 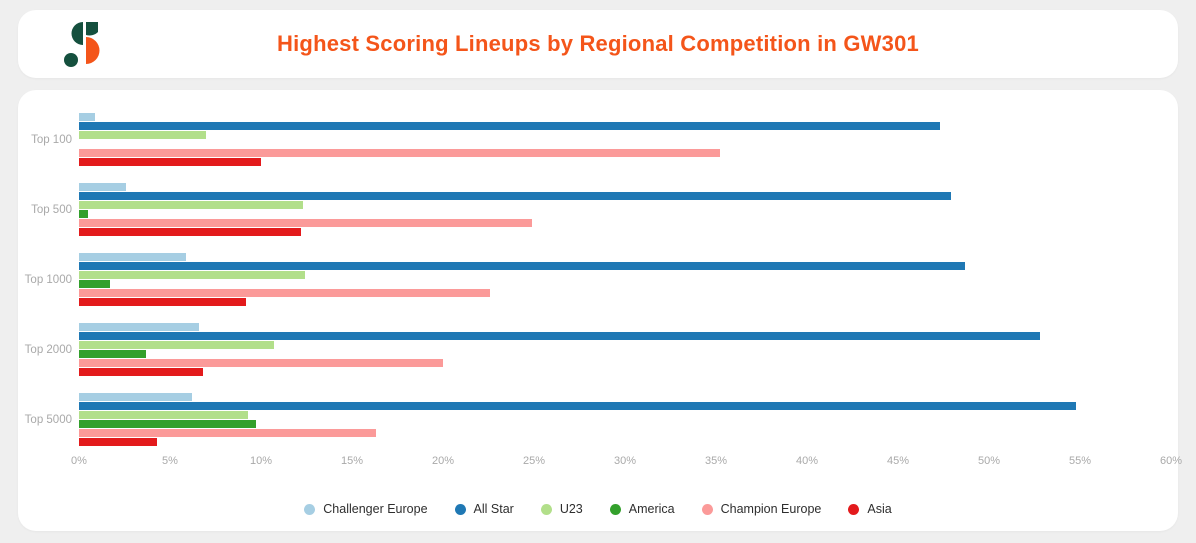 I want to click on app-logo-icon, so click(x=82, y=44).